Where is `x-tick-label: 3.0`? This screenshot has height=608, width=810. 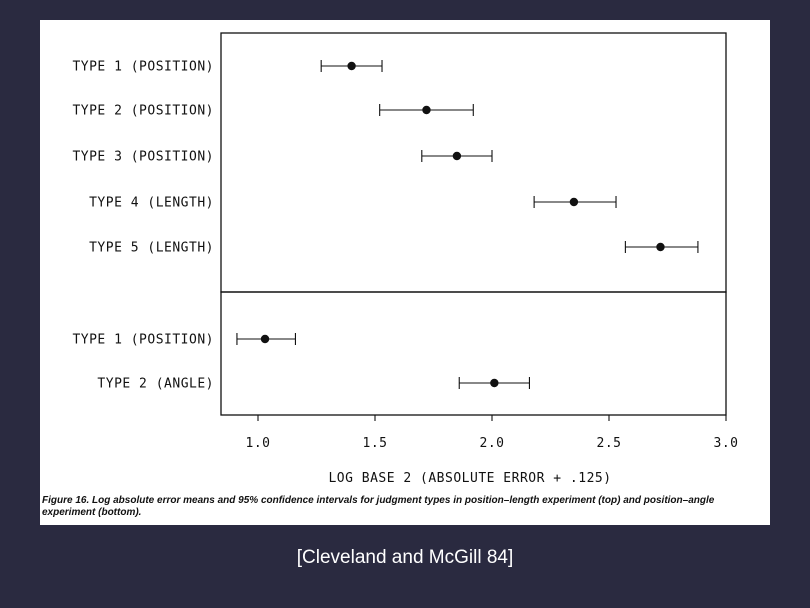 x-tick-label: 3.0 is located at coordinates (726, 443).